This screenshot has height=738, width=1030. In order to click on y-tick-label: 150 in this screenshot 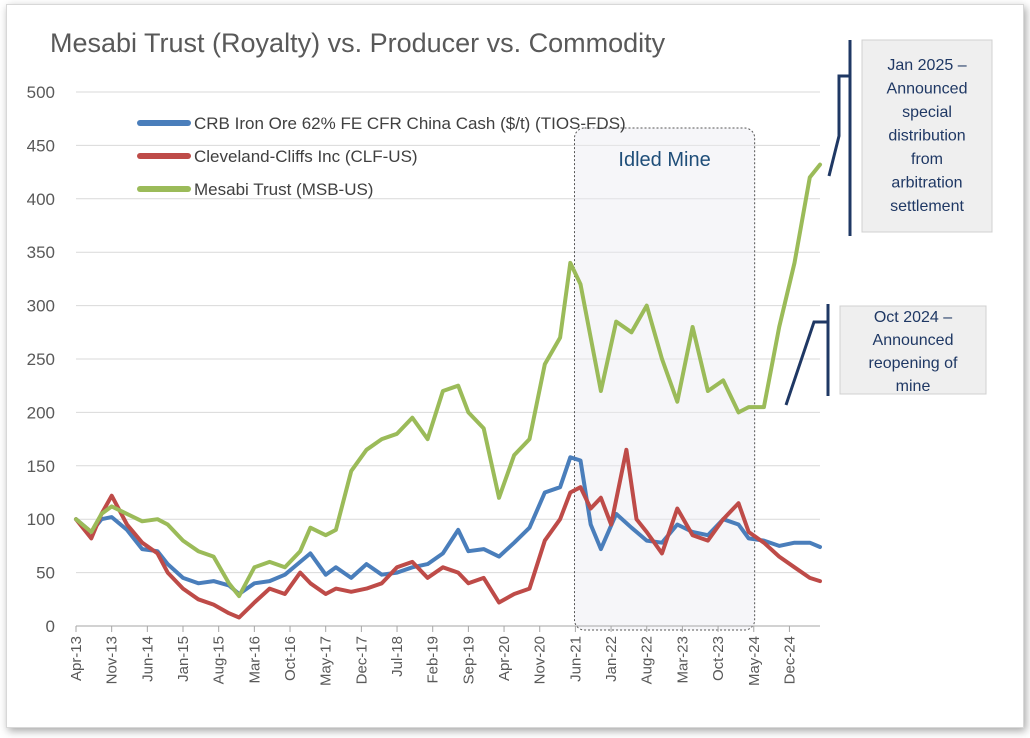, I will do `click(41, 466)`.